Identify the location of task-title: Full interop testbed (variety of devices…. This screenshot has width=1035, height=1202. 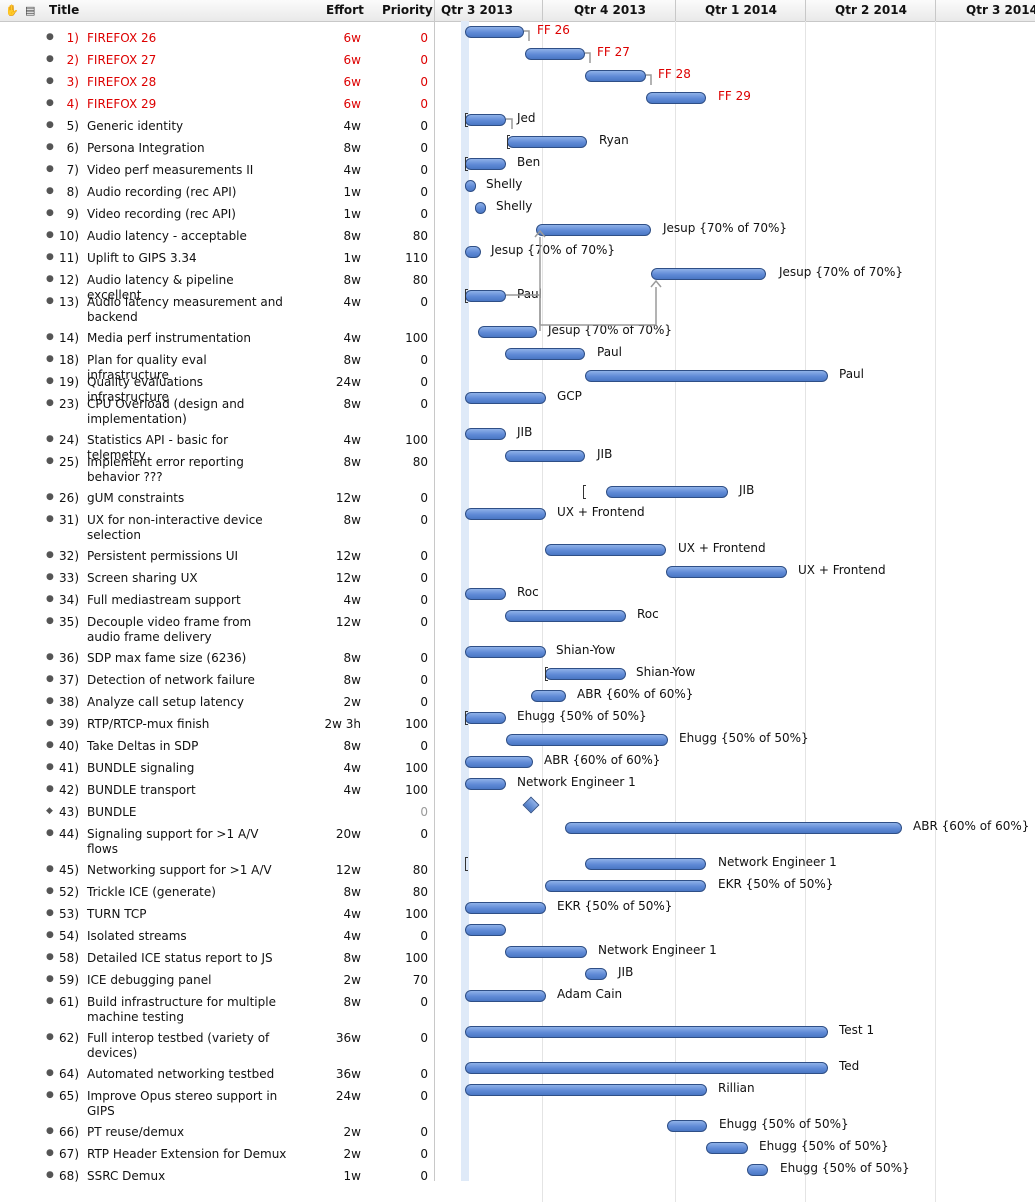
(178, 1045).